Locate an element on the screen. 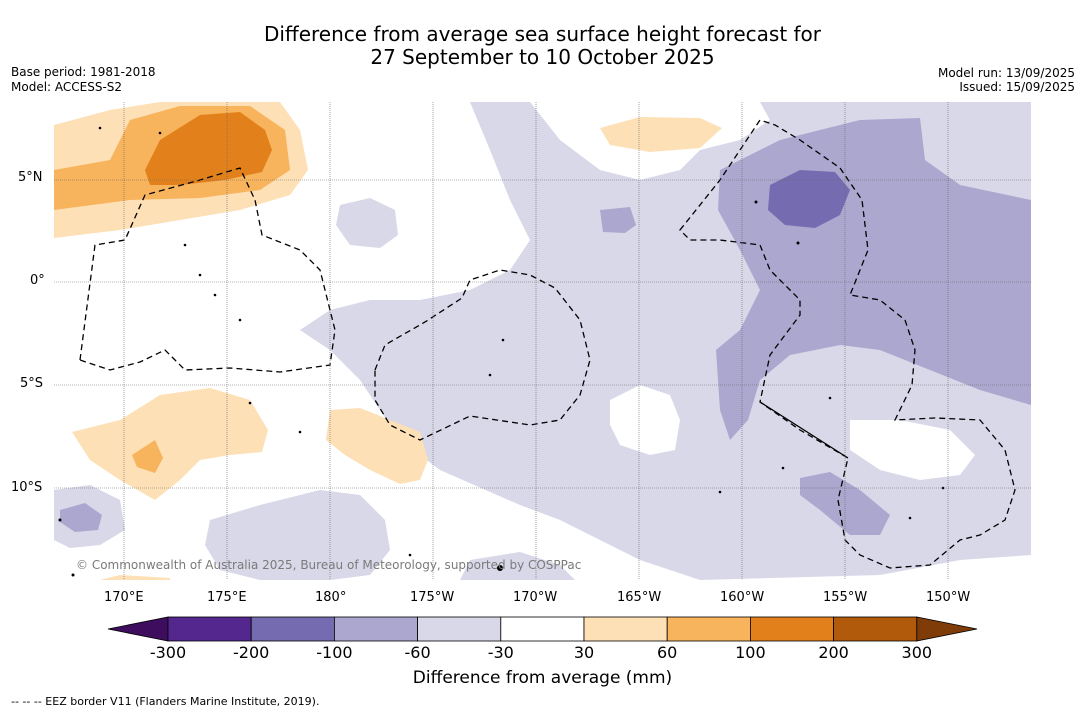 This screenshot has width=1085, height=713. colorbar-tick-label: 200 is located at coordinates (833, 652).